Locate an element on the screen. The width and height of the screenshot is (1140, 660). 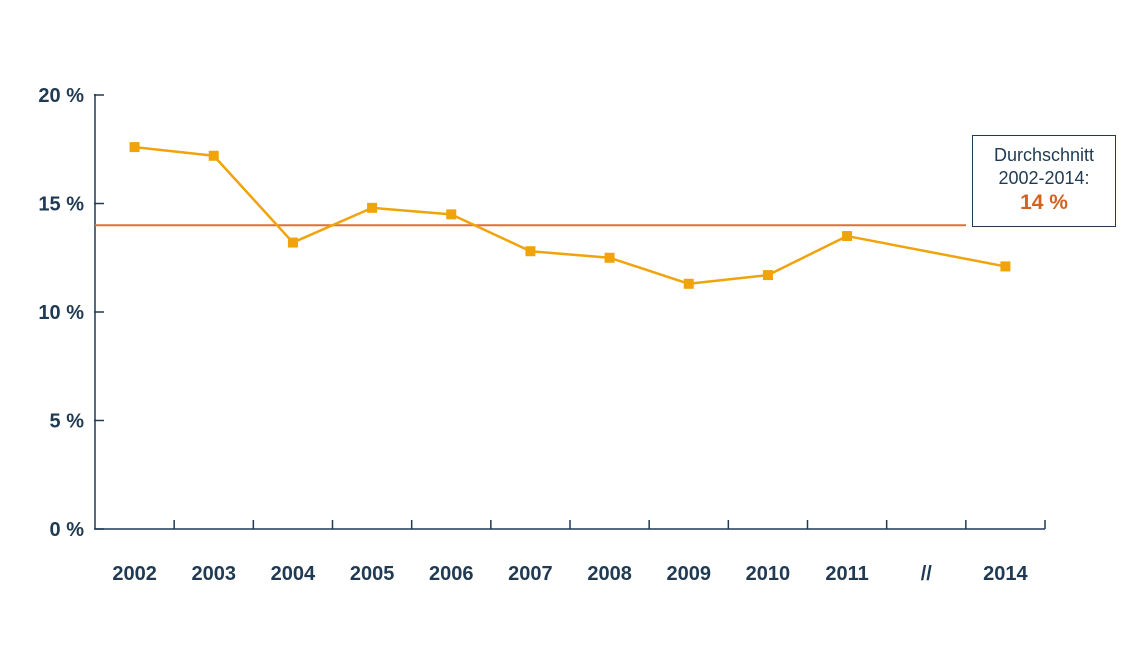
x-tick-label: 2007 is located at coordinates (530, 574).